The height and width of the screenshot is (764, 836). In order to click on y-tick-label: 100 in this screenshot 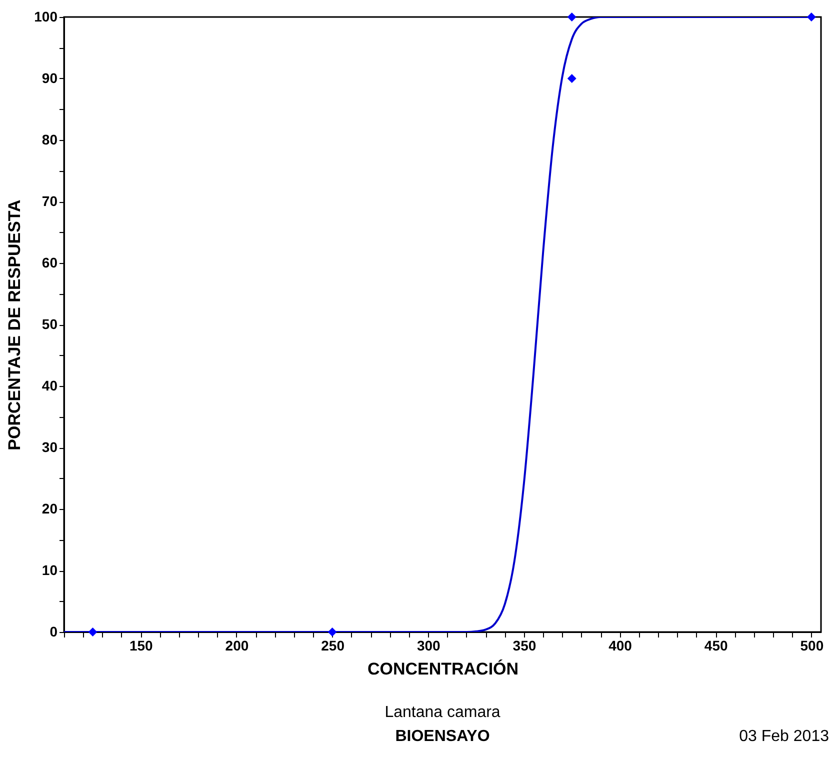, I will do `click(46, 16)`.